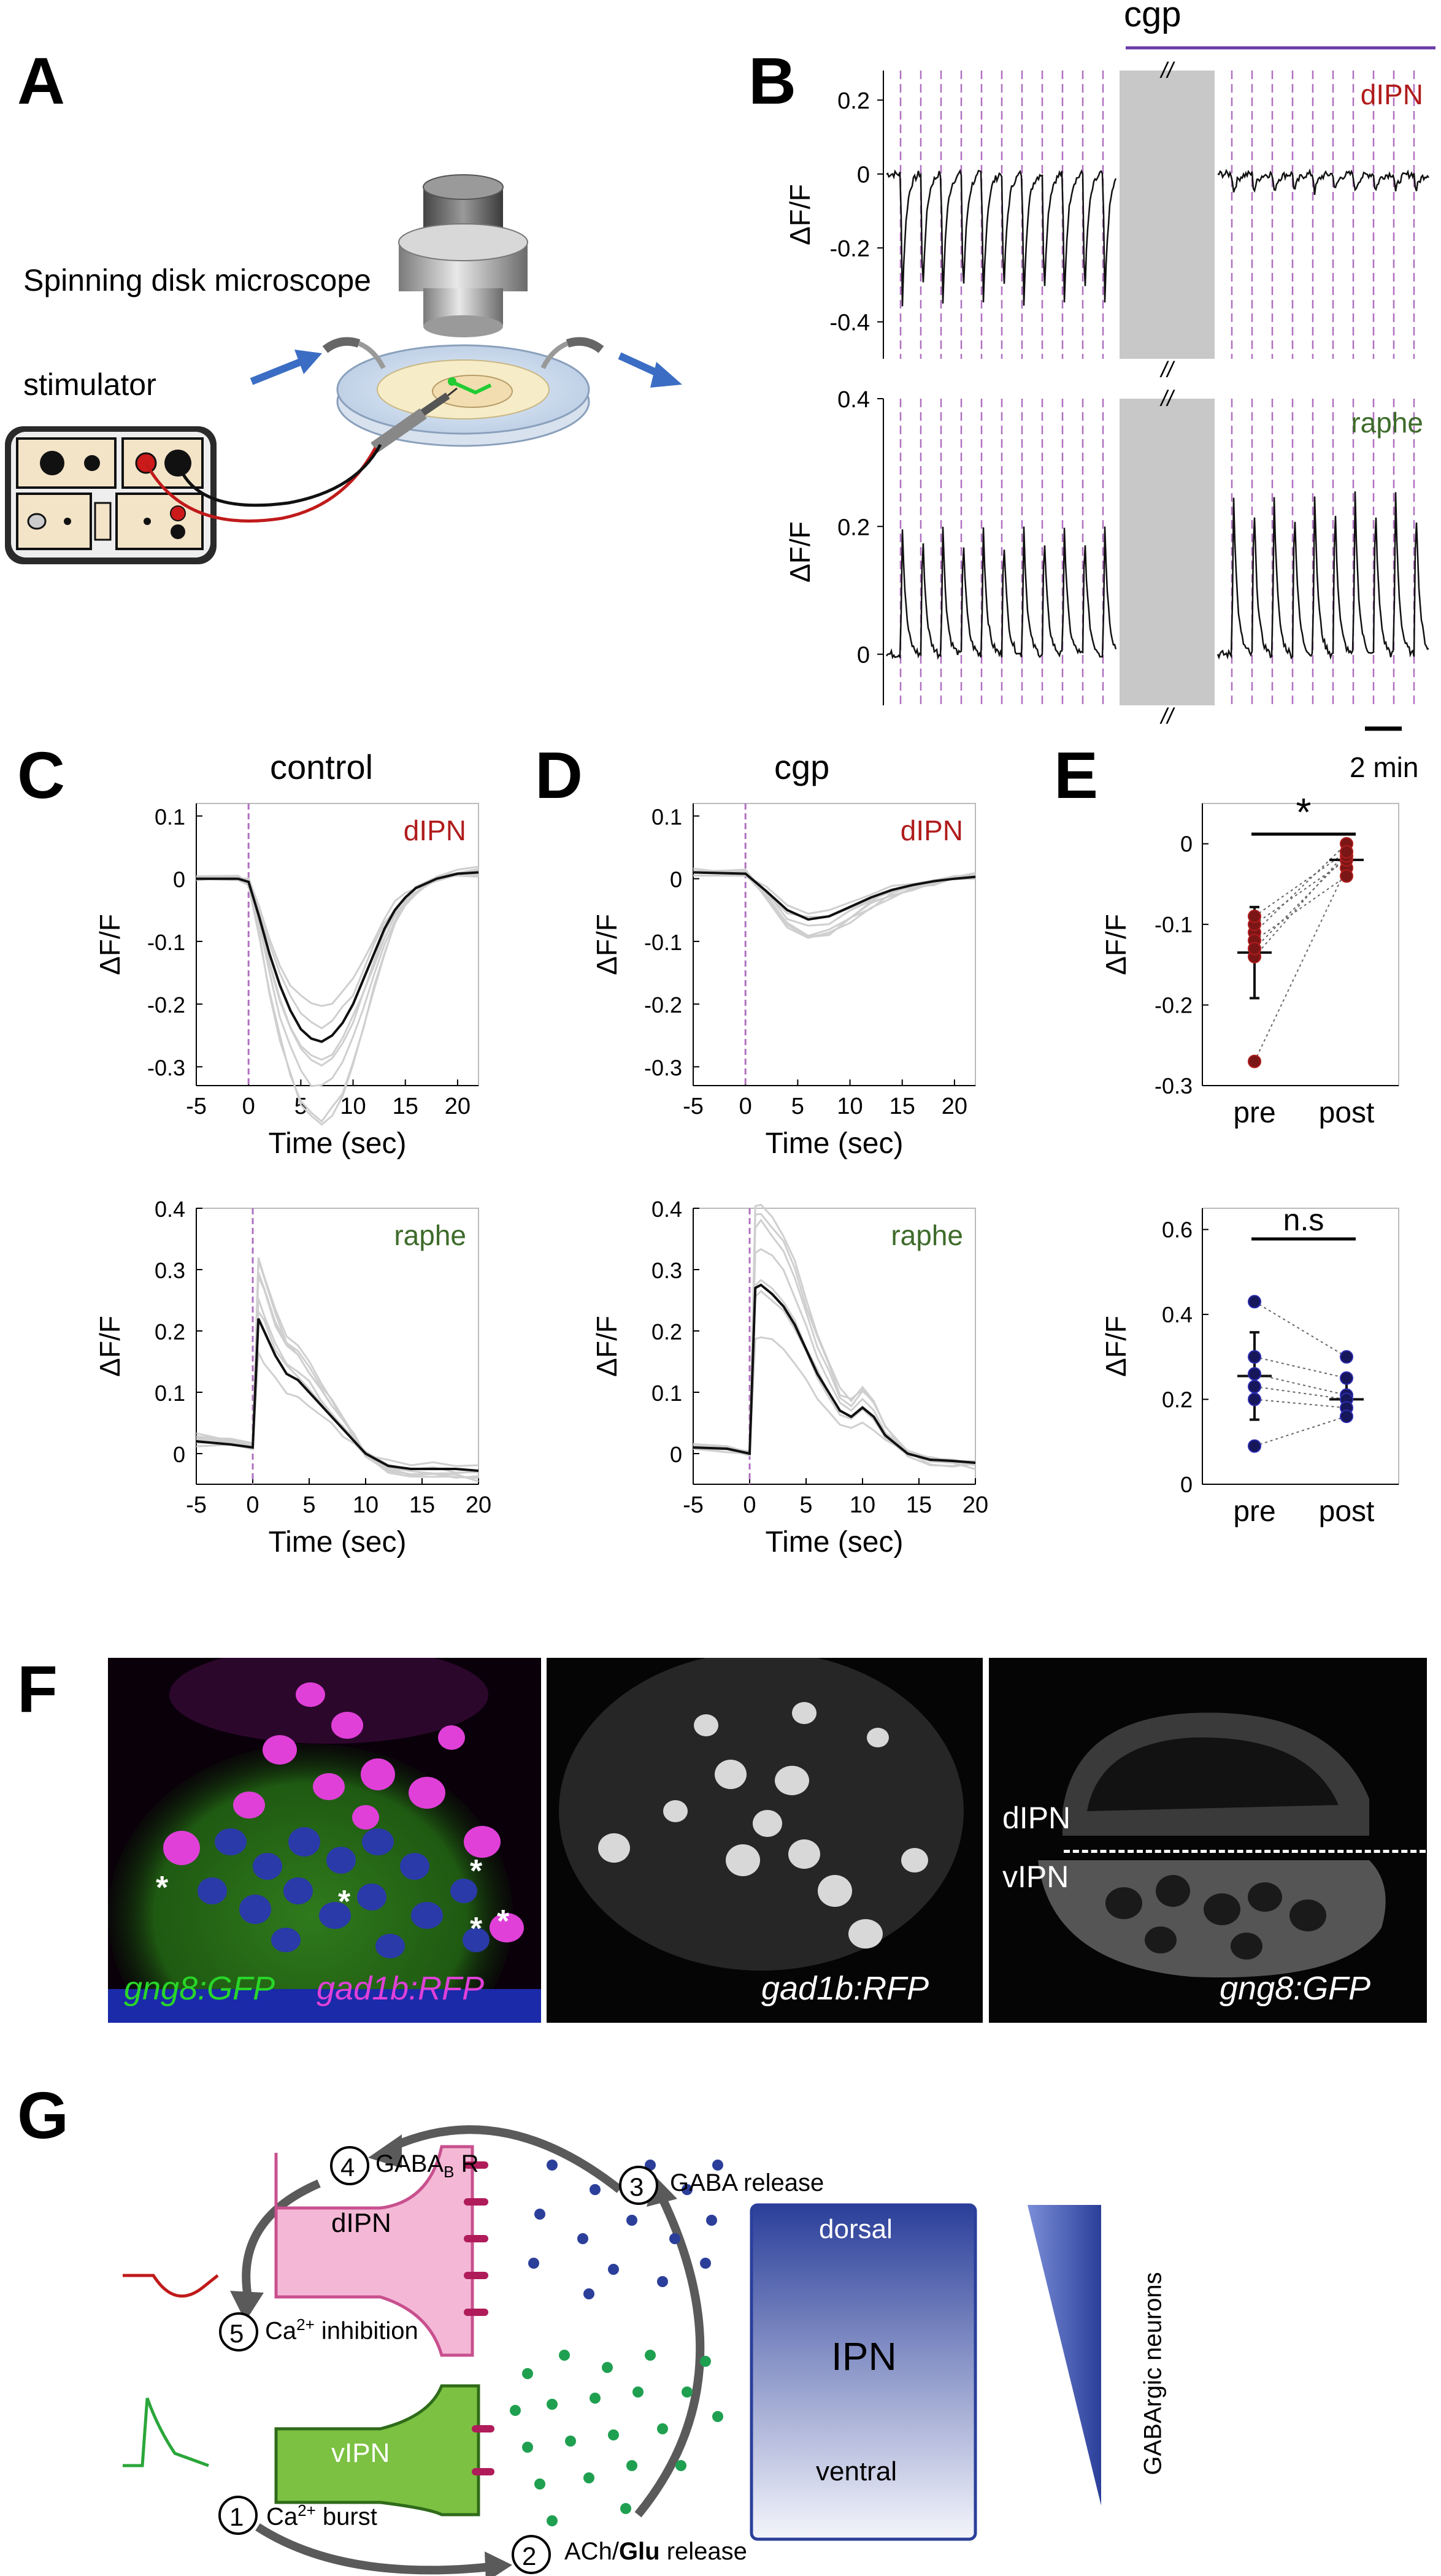 The width and height of the screenshot is (1441, 2576). Describe the element at coordinates (1347, 1511) in the screenshot. I see `x-tick-label-post: post` at that location.